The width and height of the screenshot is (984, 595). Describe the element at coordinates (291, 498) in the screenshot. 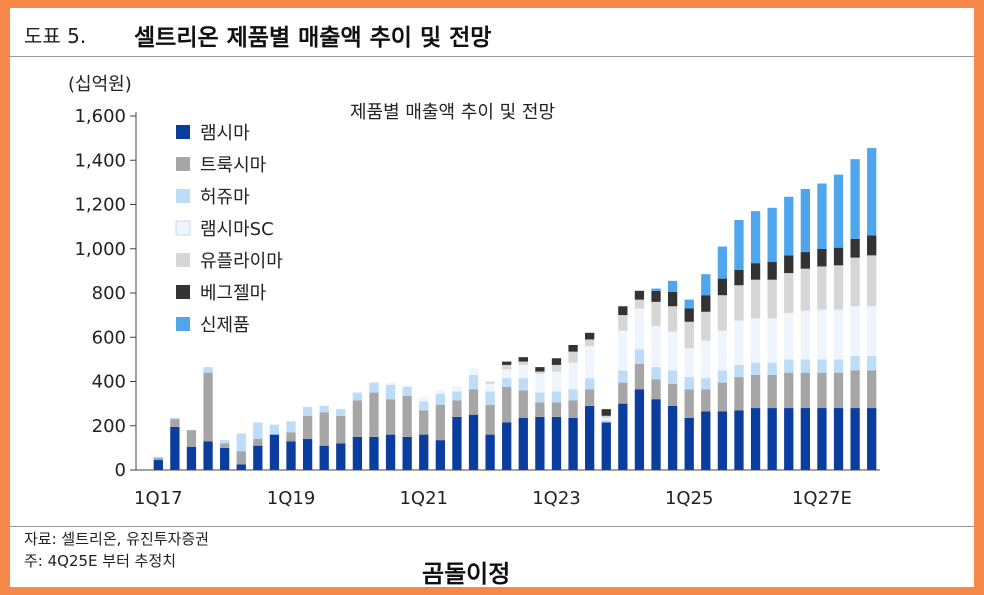

I see `x-tick-label: 1Q19` at that location.